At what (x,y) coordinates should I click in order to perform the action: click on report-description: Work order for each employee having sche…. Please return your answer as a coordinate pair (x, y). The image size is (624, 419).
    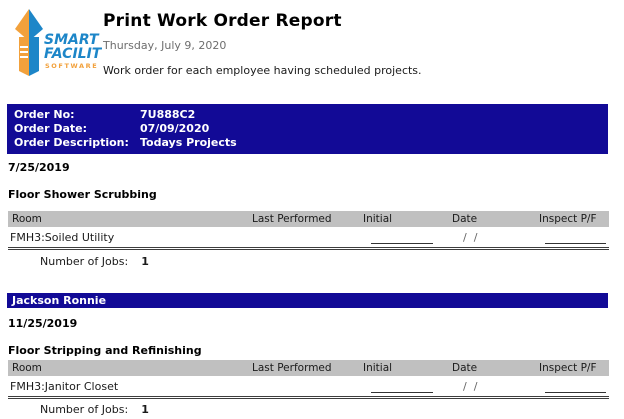
    Looking at the image, I should click on (262, 70).